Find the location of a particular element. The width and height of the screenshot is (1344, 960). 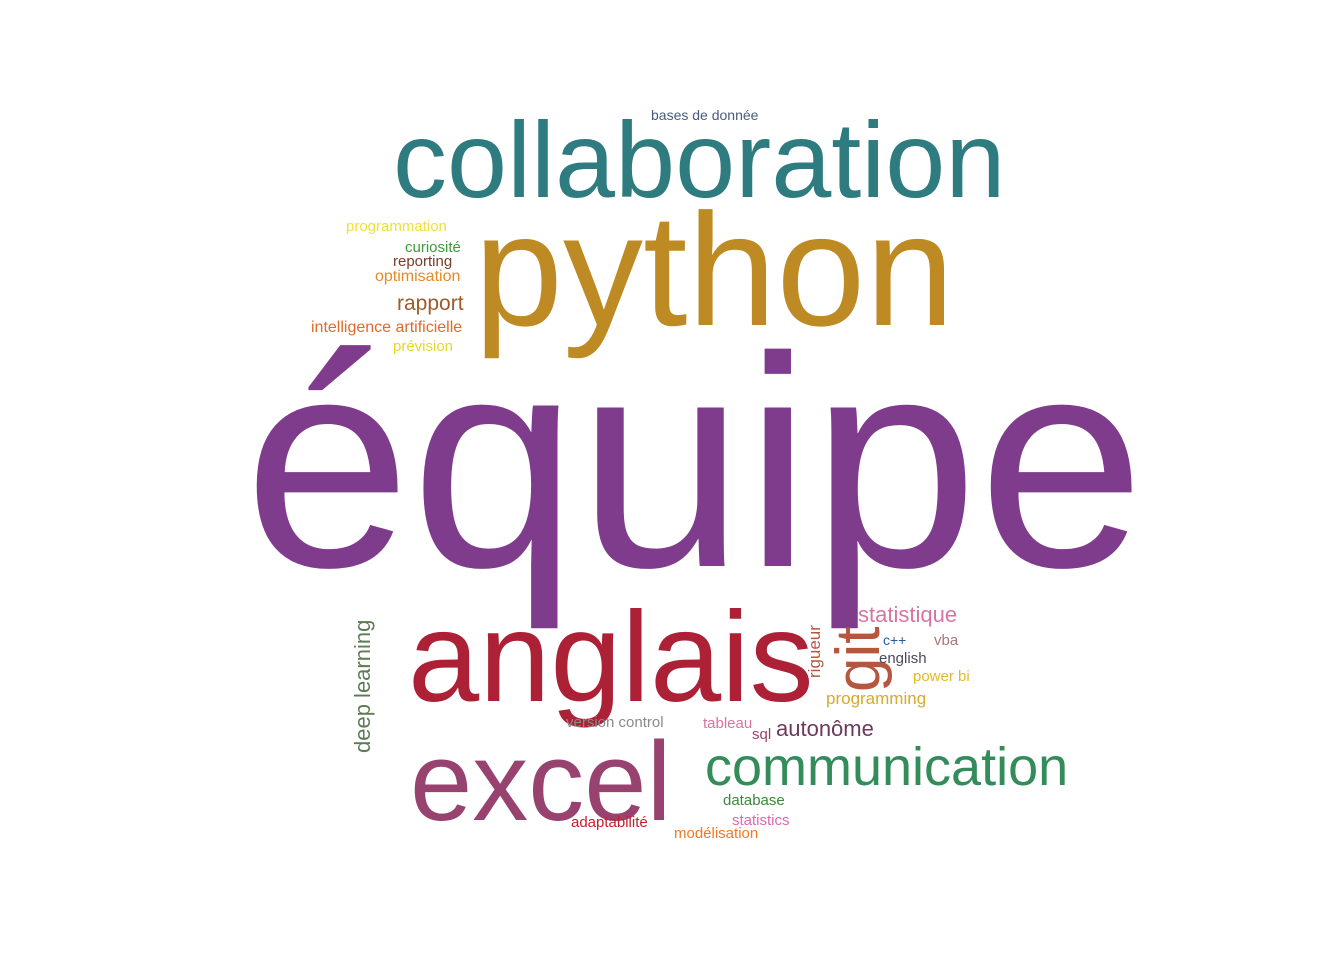

word-adaptabilite: adaptabilité is located at coordinates (609, 822).